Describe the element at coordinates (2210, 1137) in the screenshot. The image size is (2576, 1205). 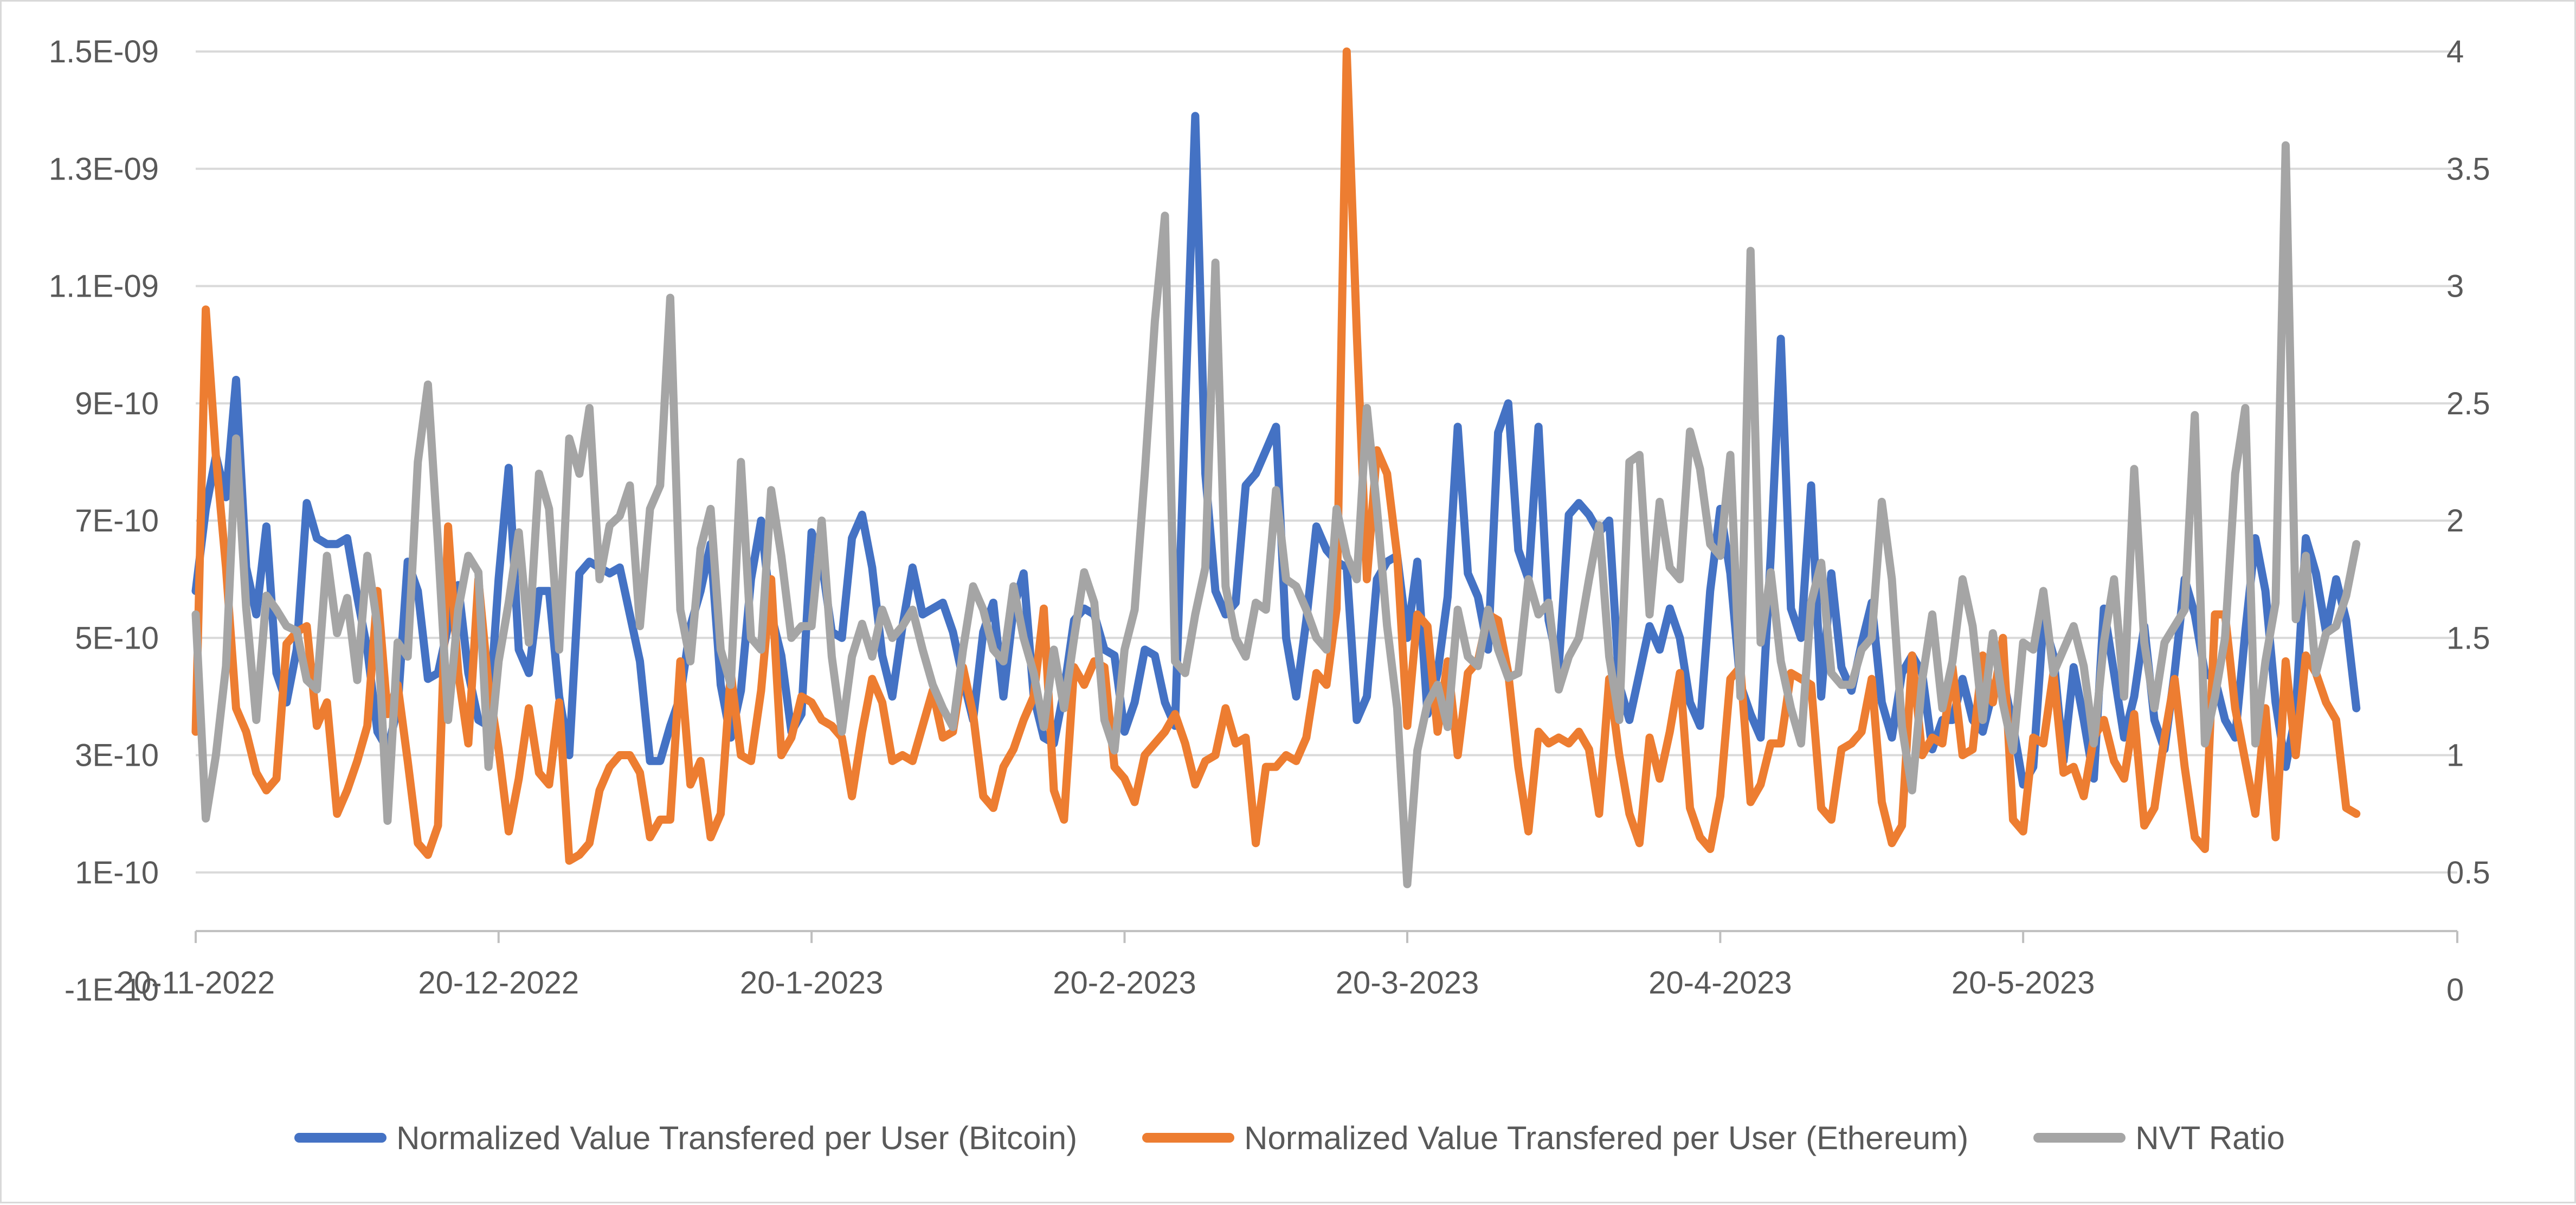
I see `legend-label-nvt-ratio: NVT Ratio` at that location.